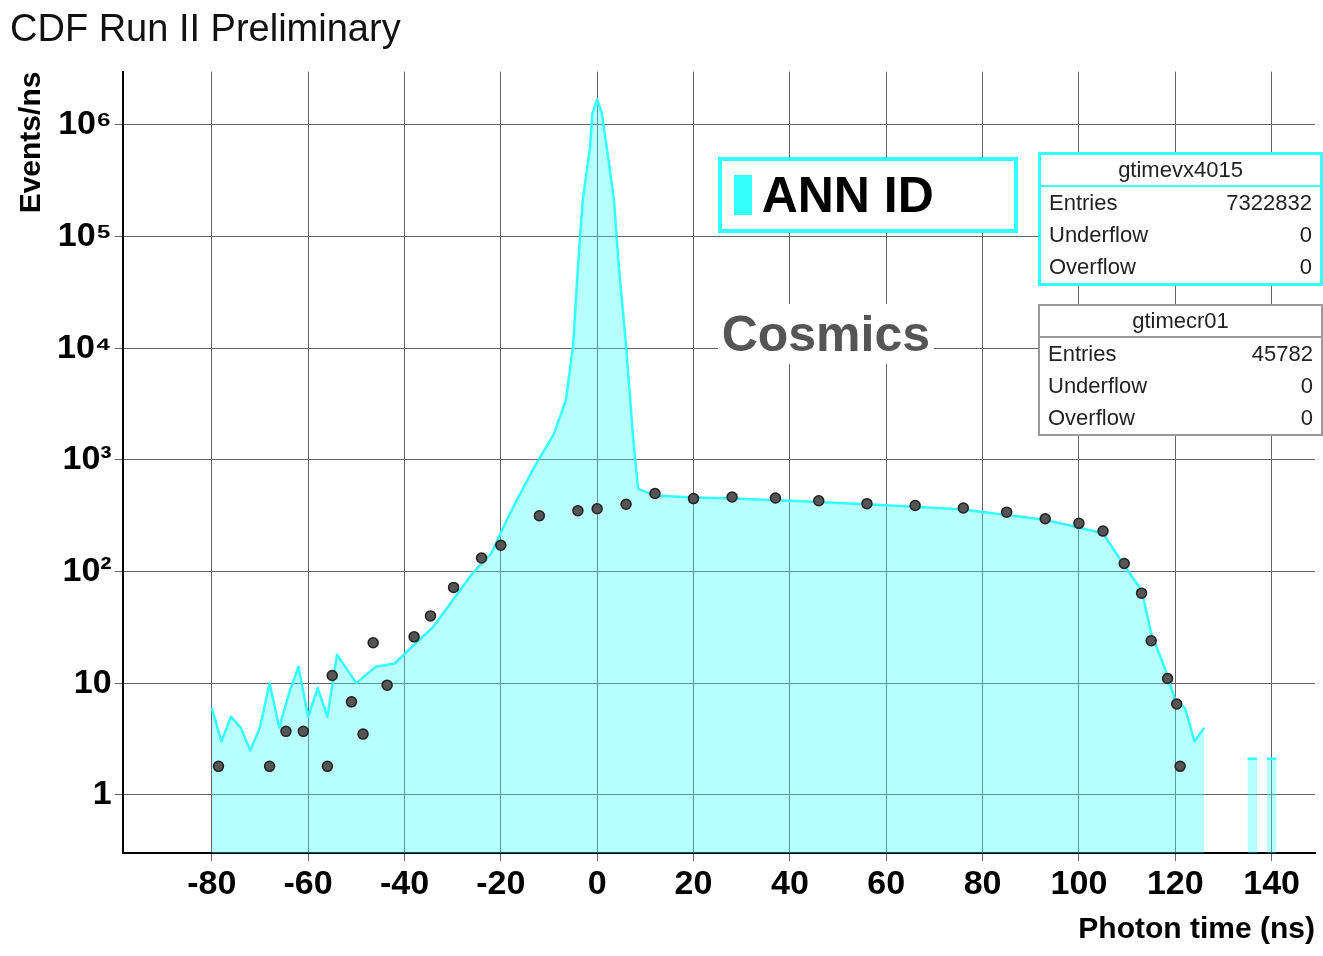  Describe the element at coordinates (1175, 881) in the screenshot. I see `x-tick-label: 120` at that location.